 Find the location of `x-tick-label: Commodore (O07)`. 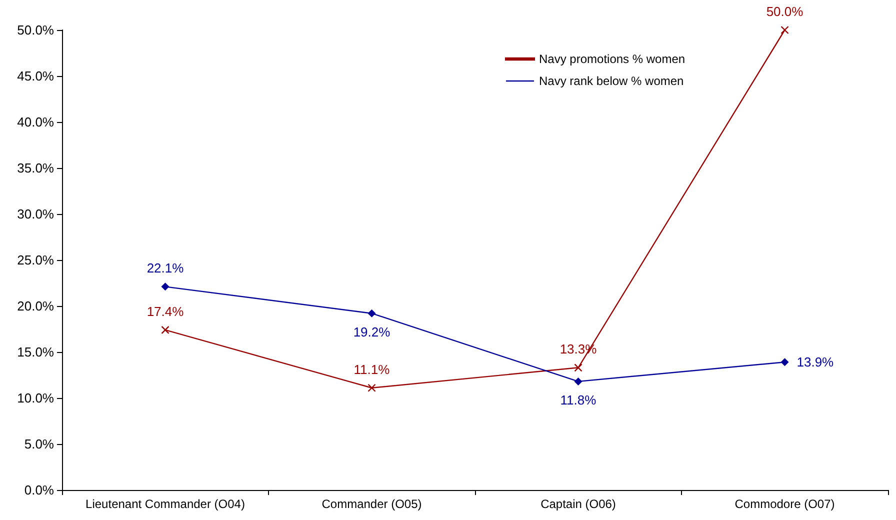

x-tick-label: Commodore (O07) is located at coordinates (784, 504).